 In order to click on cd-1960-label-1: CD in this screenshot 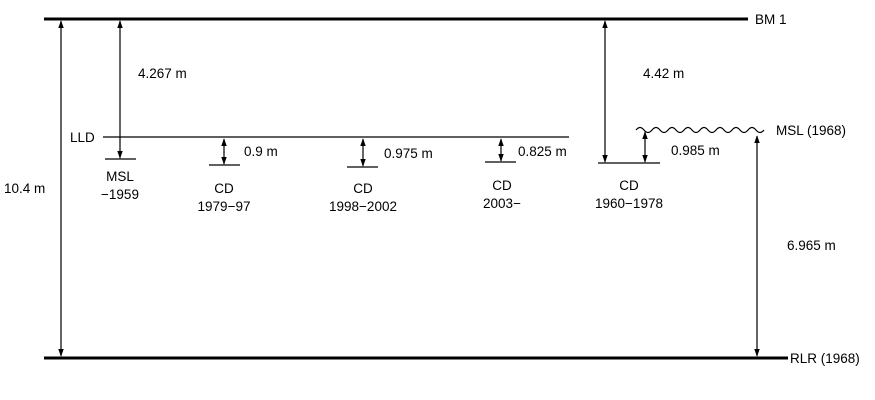, I will do `click(629, 185)`.